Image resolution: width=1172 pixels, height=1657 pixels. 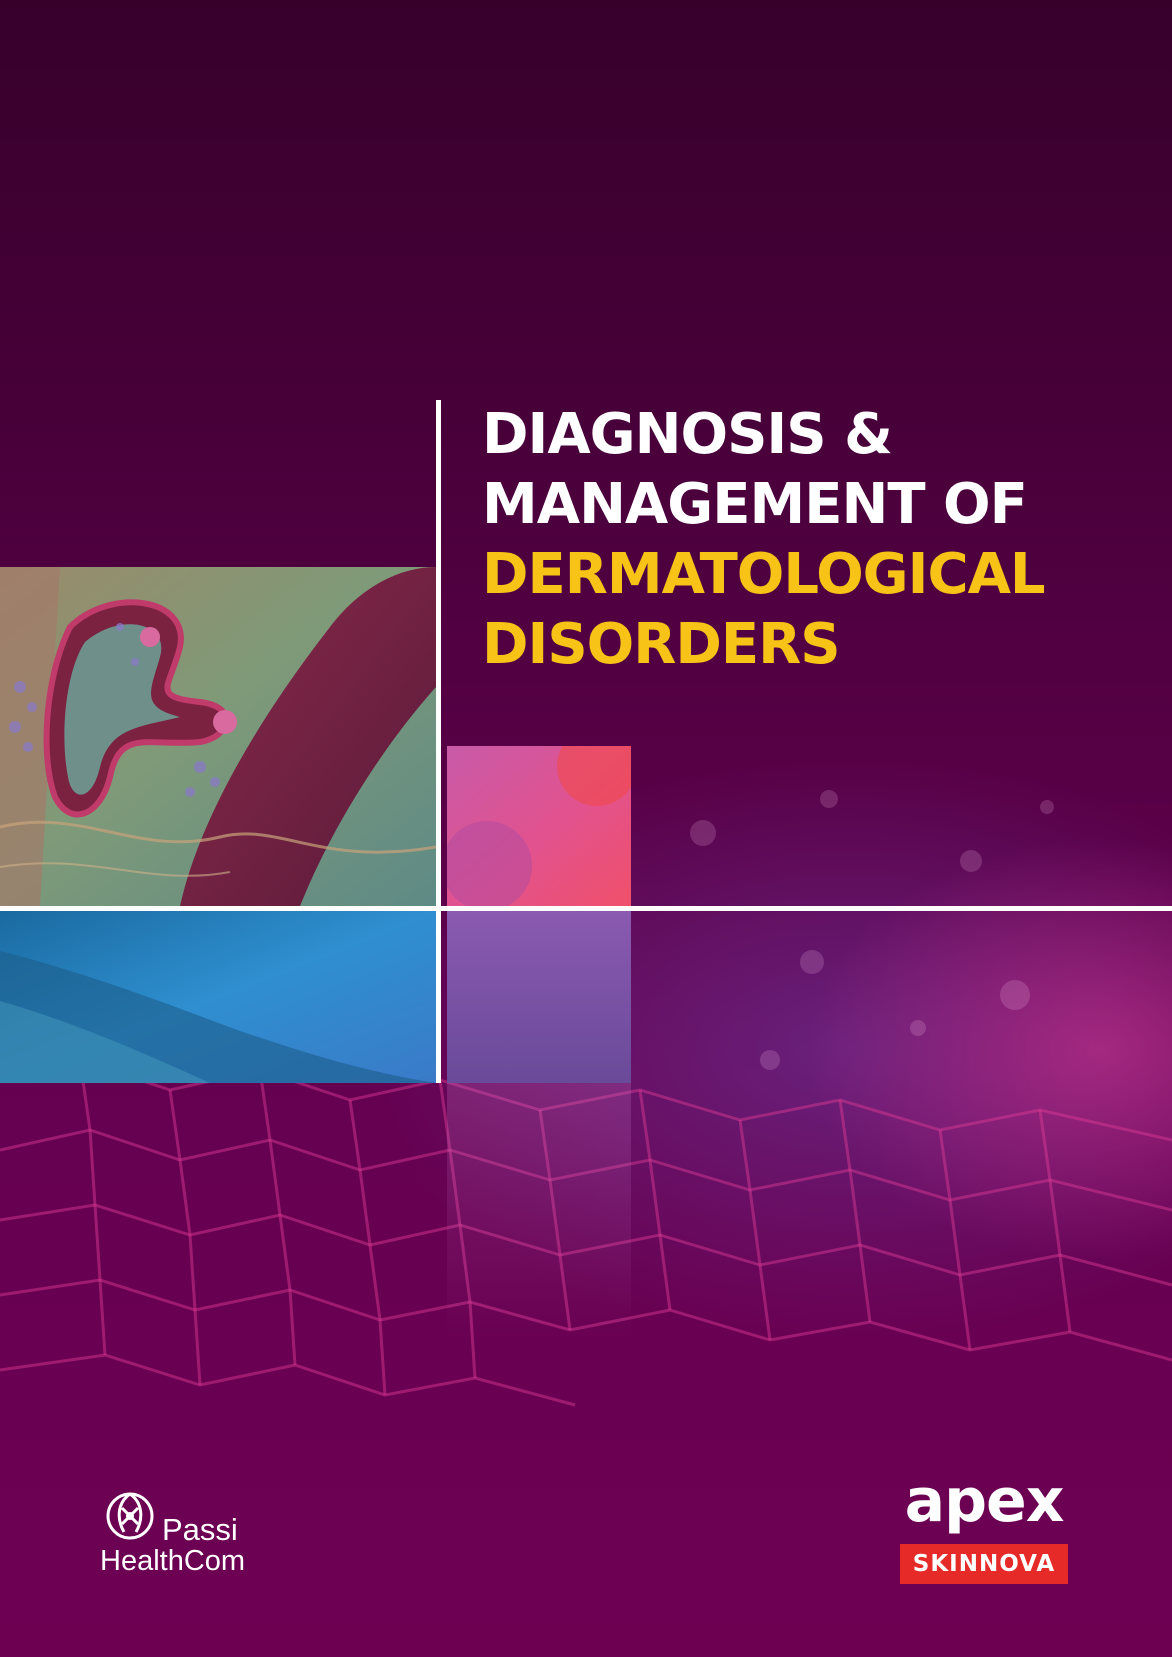 I want to click on histology-image, so click(x=218, y=736).